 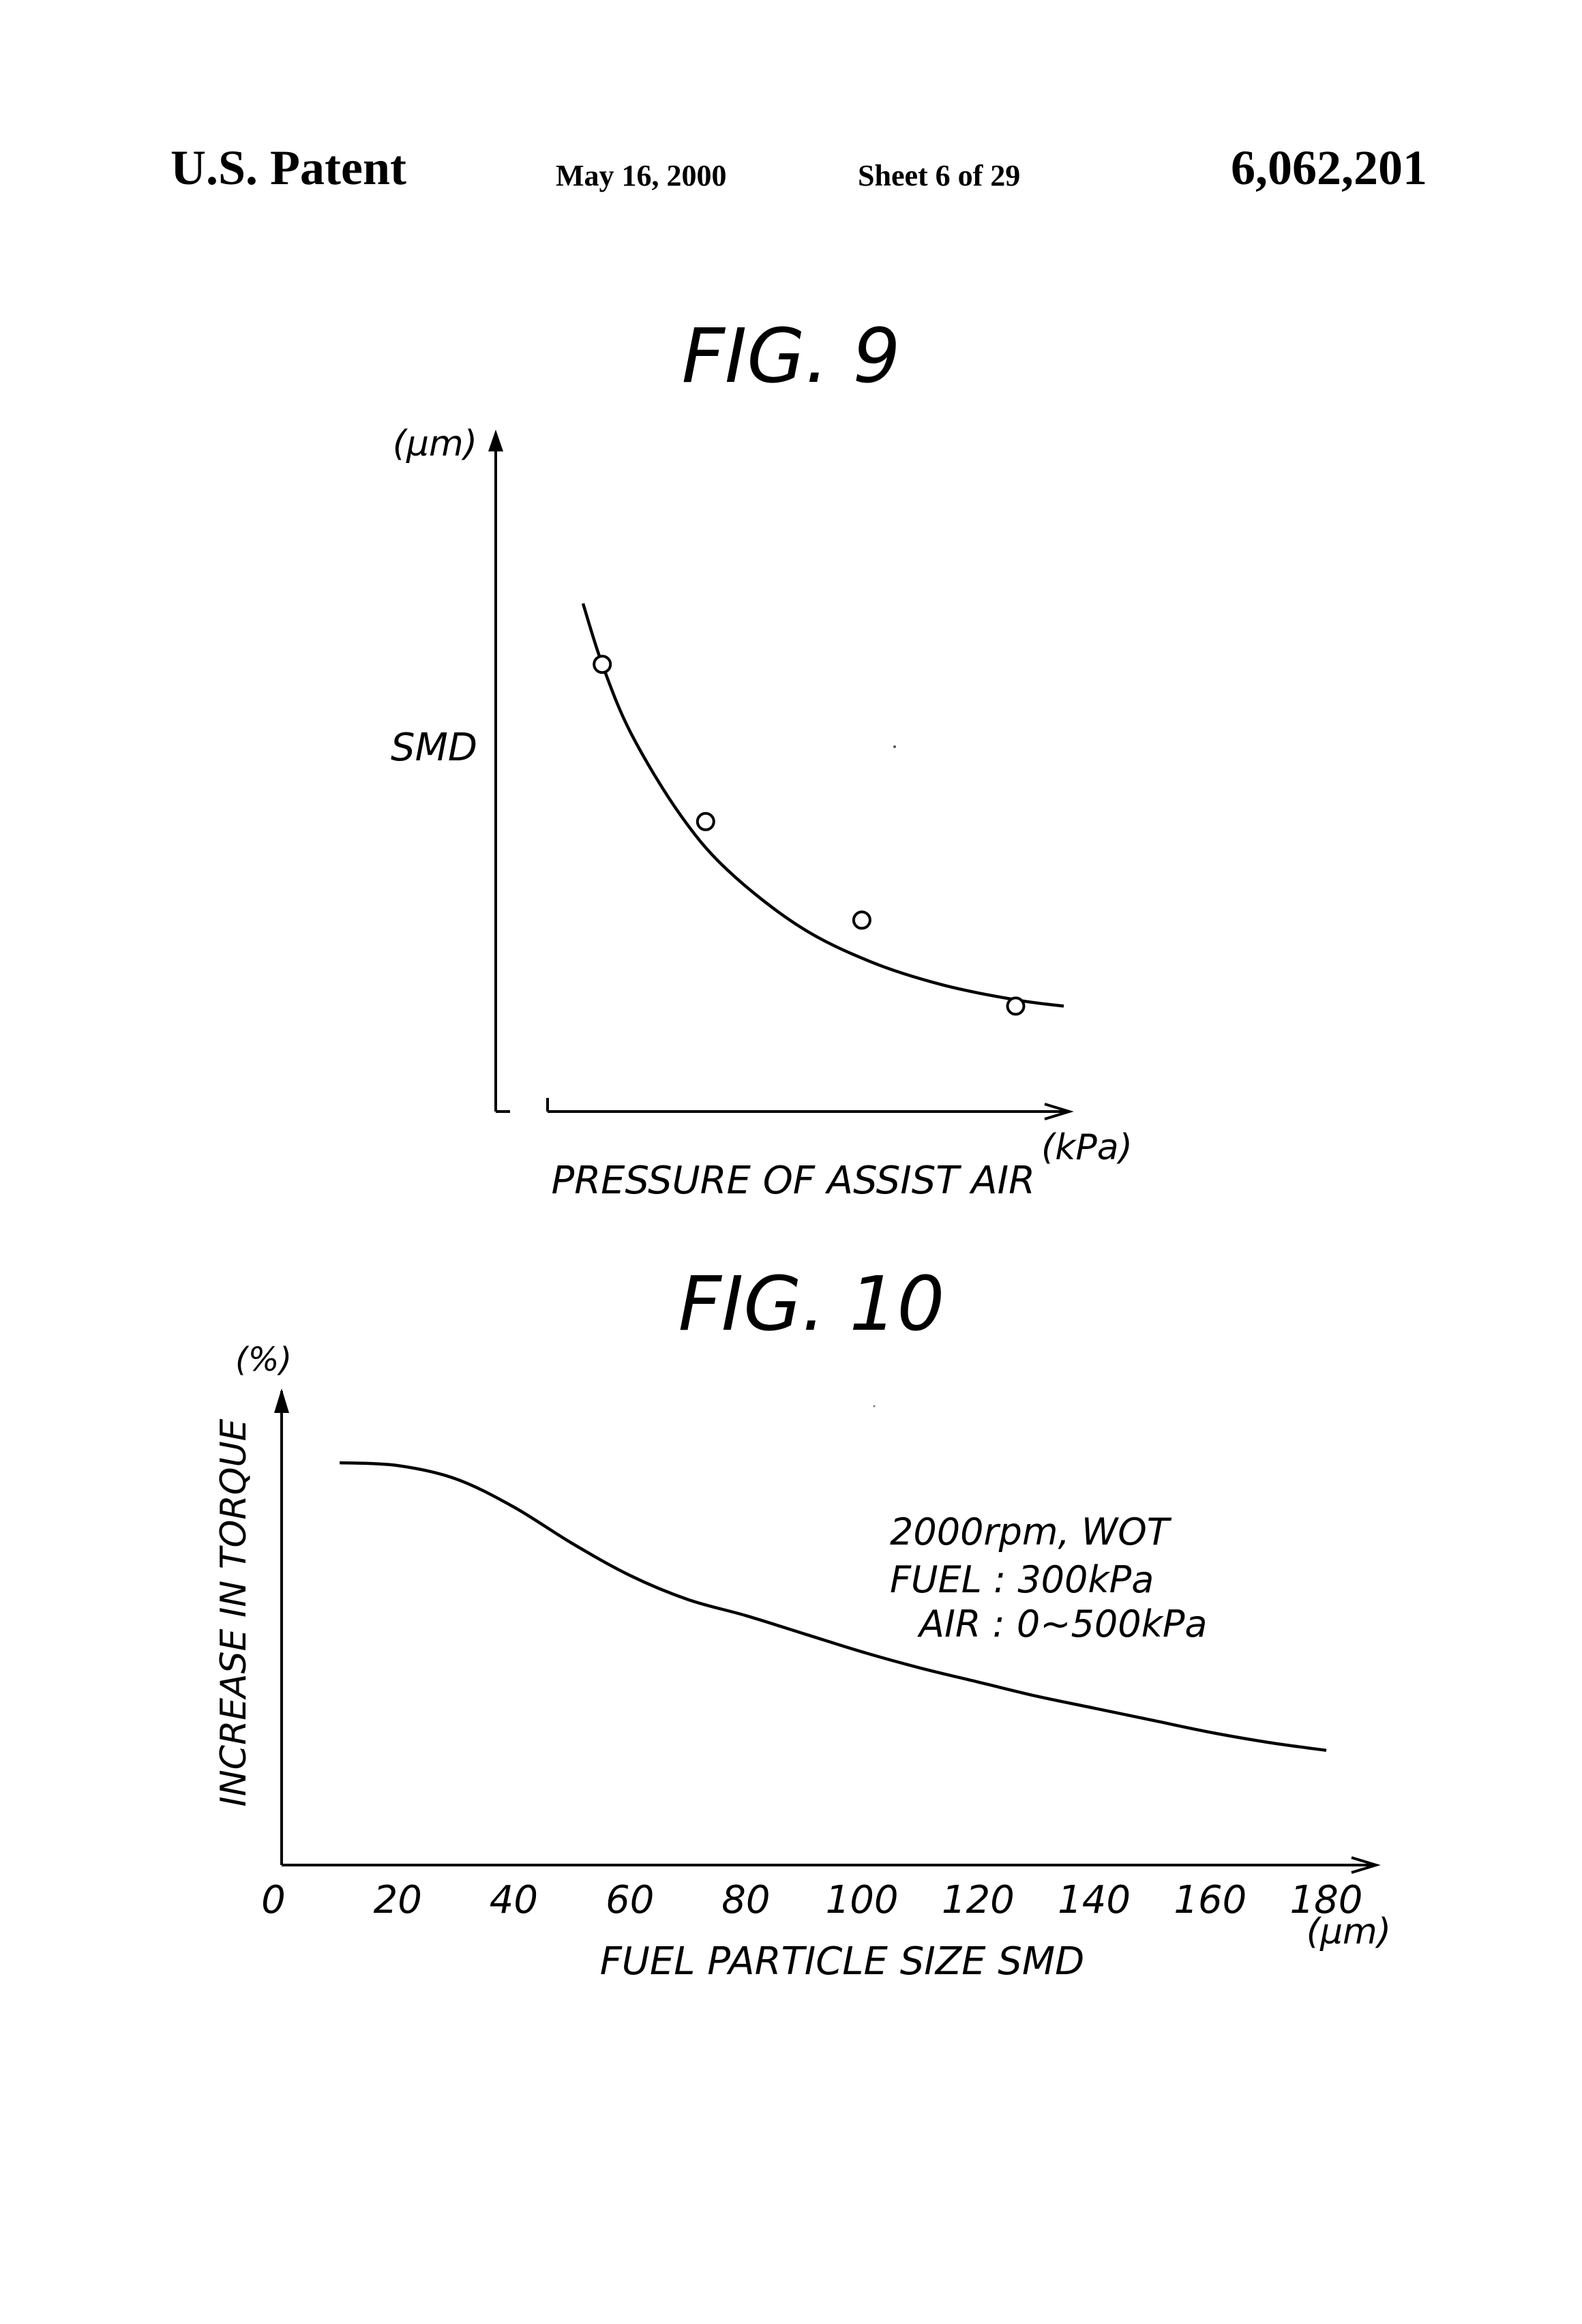 What do you see at coordinates (263, 1360) in the screenshot?
I see `fig10-y-unit: (%)` at bounding box center [263, 1360].